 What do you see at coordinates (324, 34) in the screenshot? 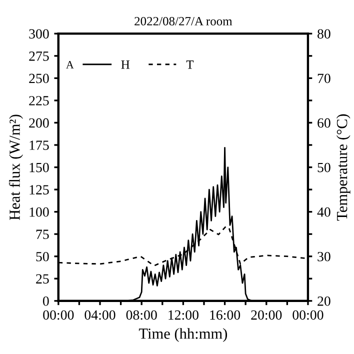
I see `y2-tick-label: 80` at bounding box center [324, 34].